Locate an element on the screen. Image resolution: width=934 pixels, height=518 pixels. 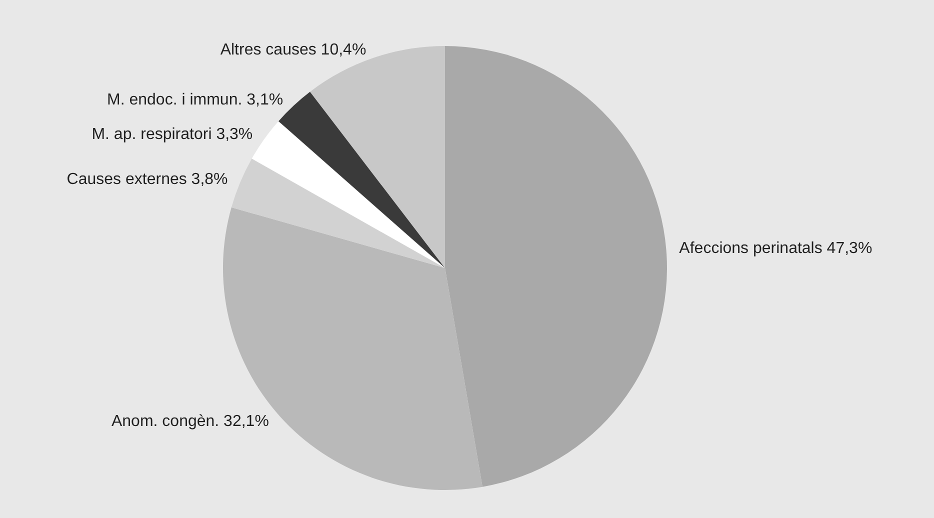
slice-label: Anom. congèn. 32,1% is located at coordinates (190, 421).